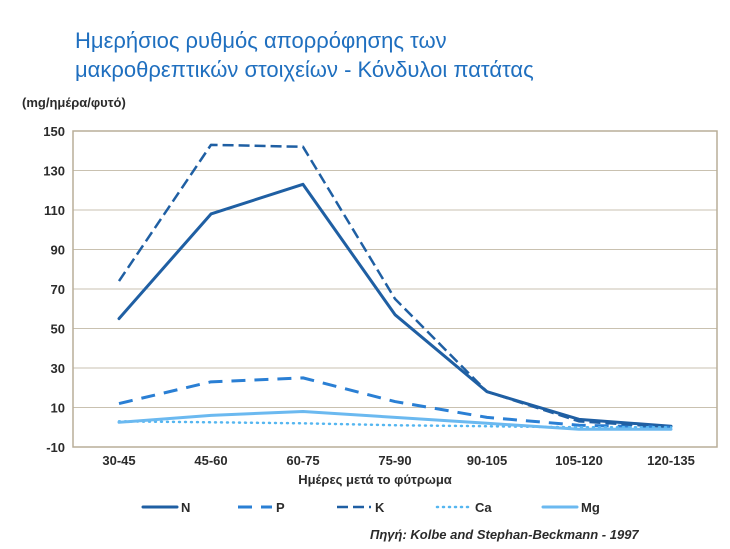 Image resolution: width=730 pixels, height=549 pixels. Describe the element at coordinates (579, 460) in the screenshot. I see `x-tick-label-5: 105-120` at that location.